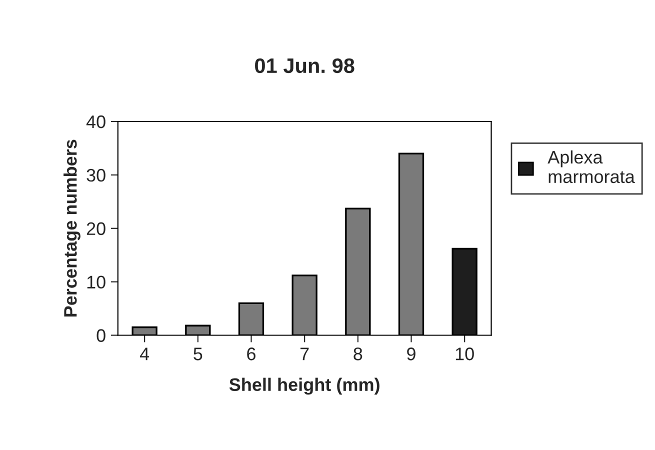 The width and height of the screenshot is (655, 450). What do you see at coordinates (198, 354) in the screenshot?
I see `x-tick-label: 5` at bounding box center [198, 354].